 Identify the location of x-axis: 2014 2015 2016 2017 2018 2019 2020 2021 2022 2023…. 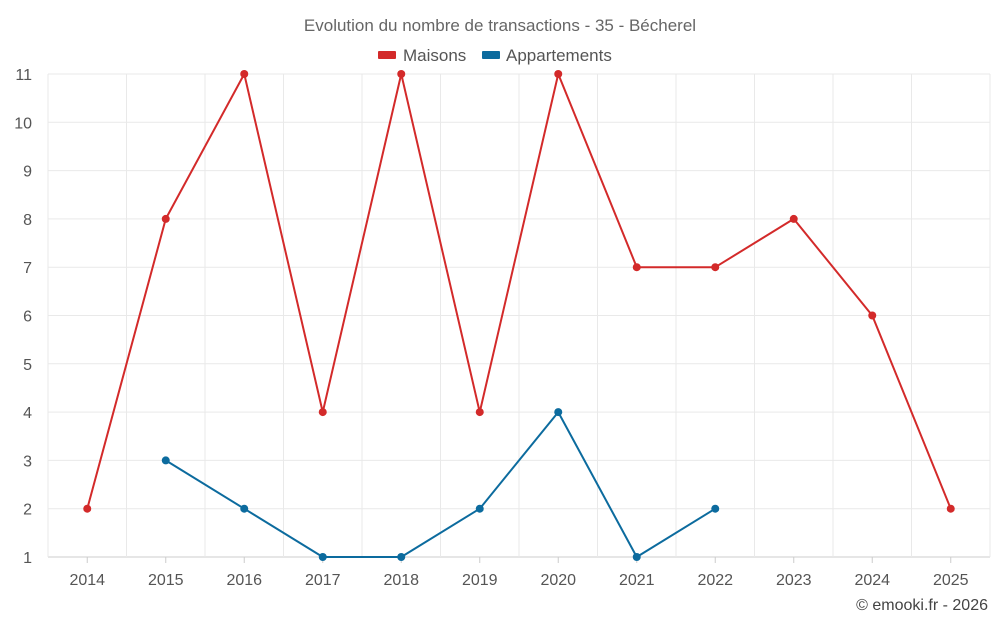
(519, 573).